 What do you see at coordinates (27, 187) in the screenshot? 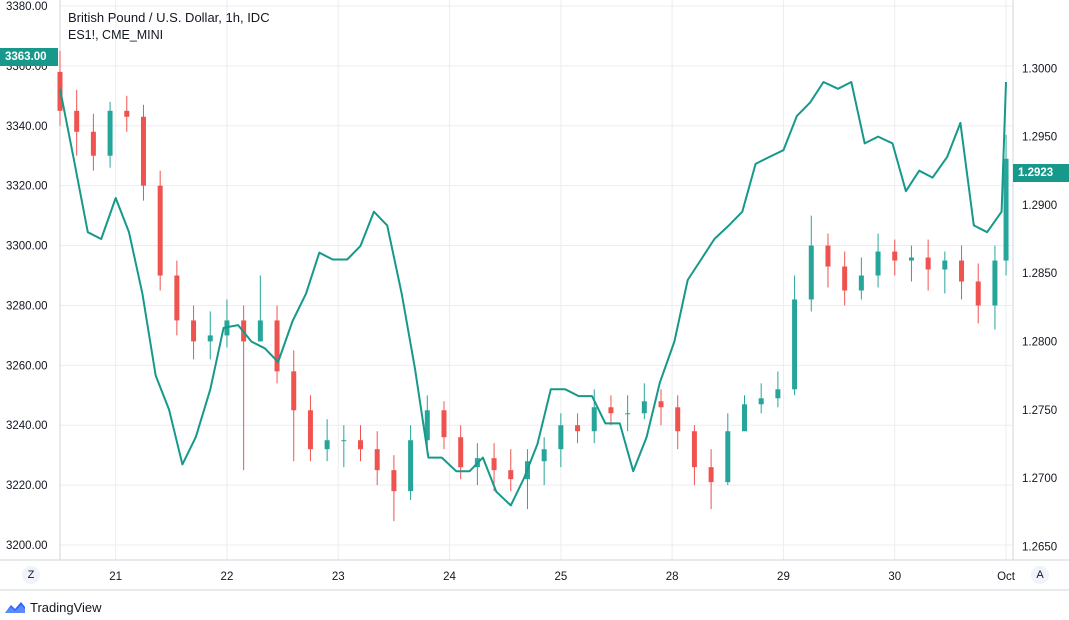
I see `left-tick-label: 3320.00` at bounding box center [27, 187].